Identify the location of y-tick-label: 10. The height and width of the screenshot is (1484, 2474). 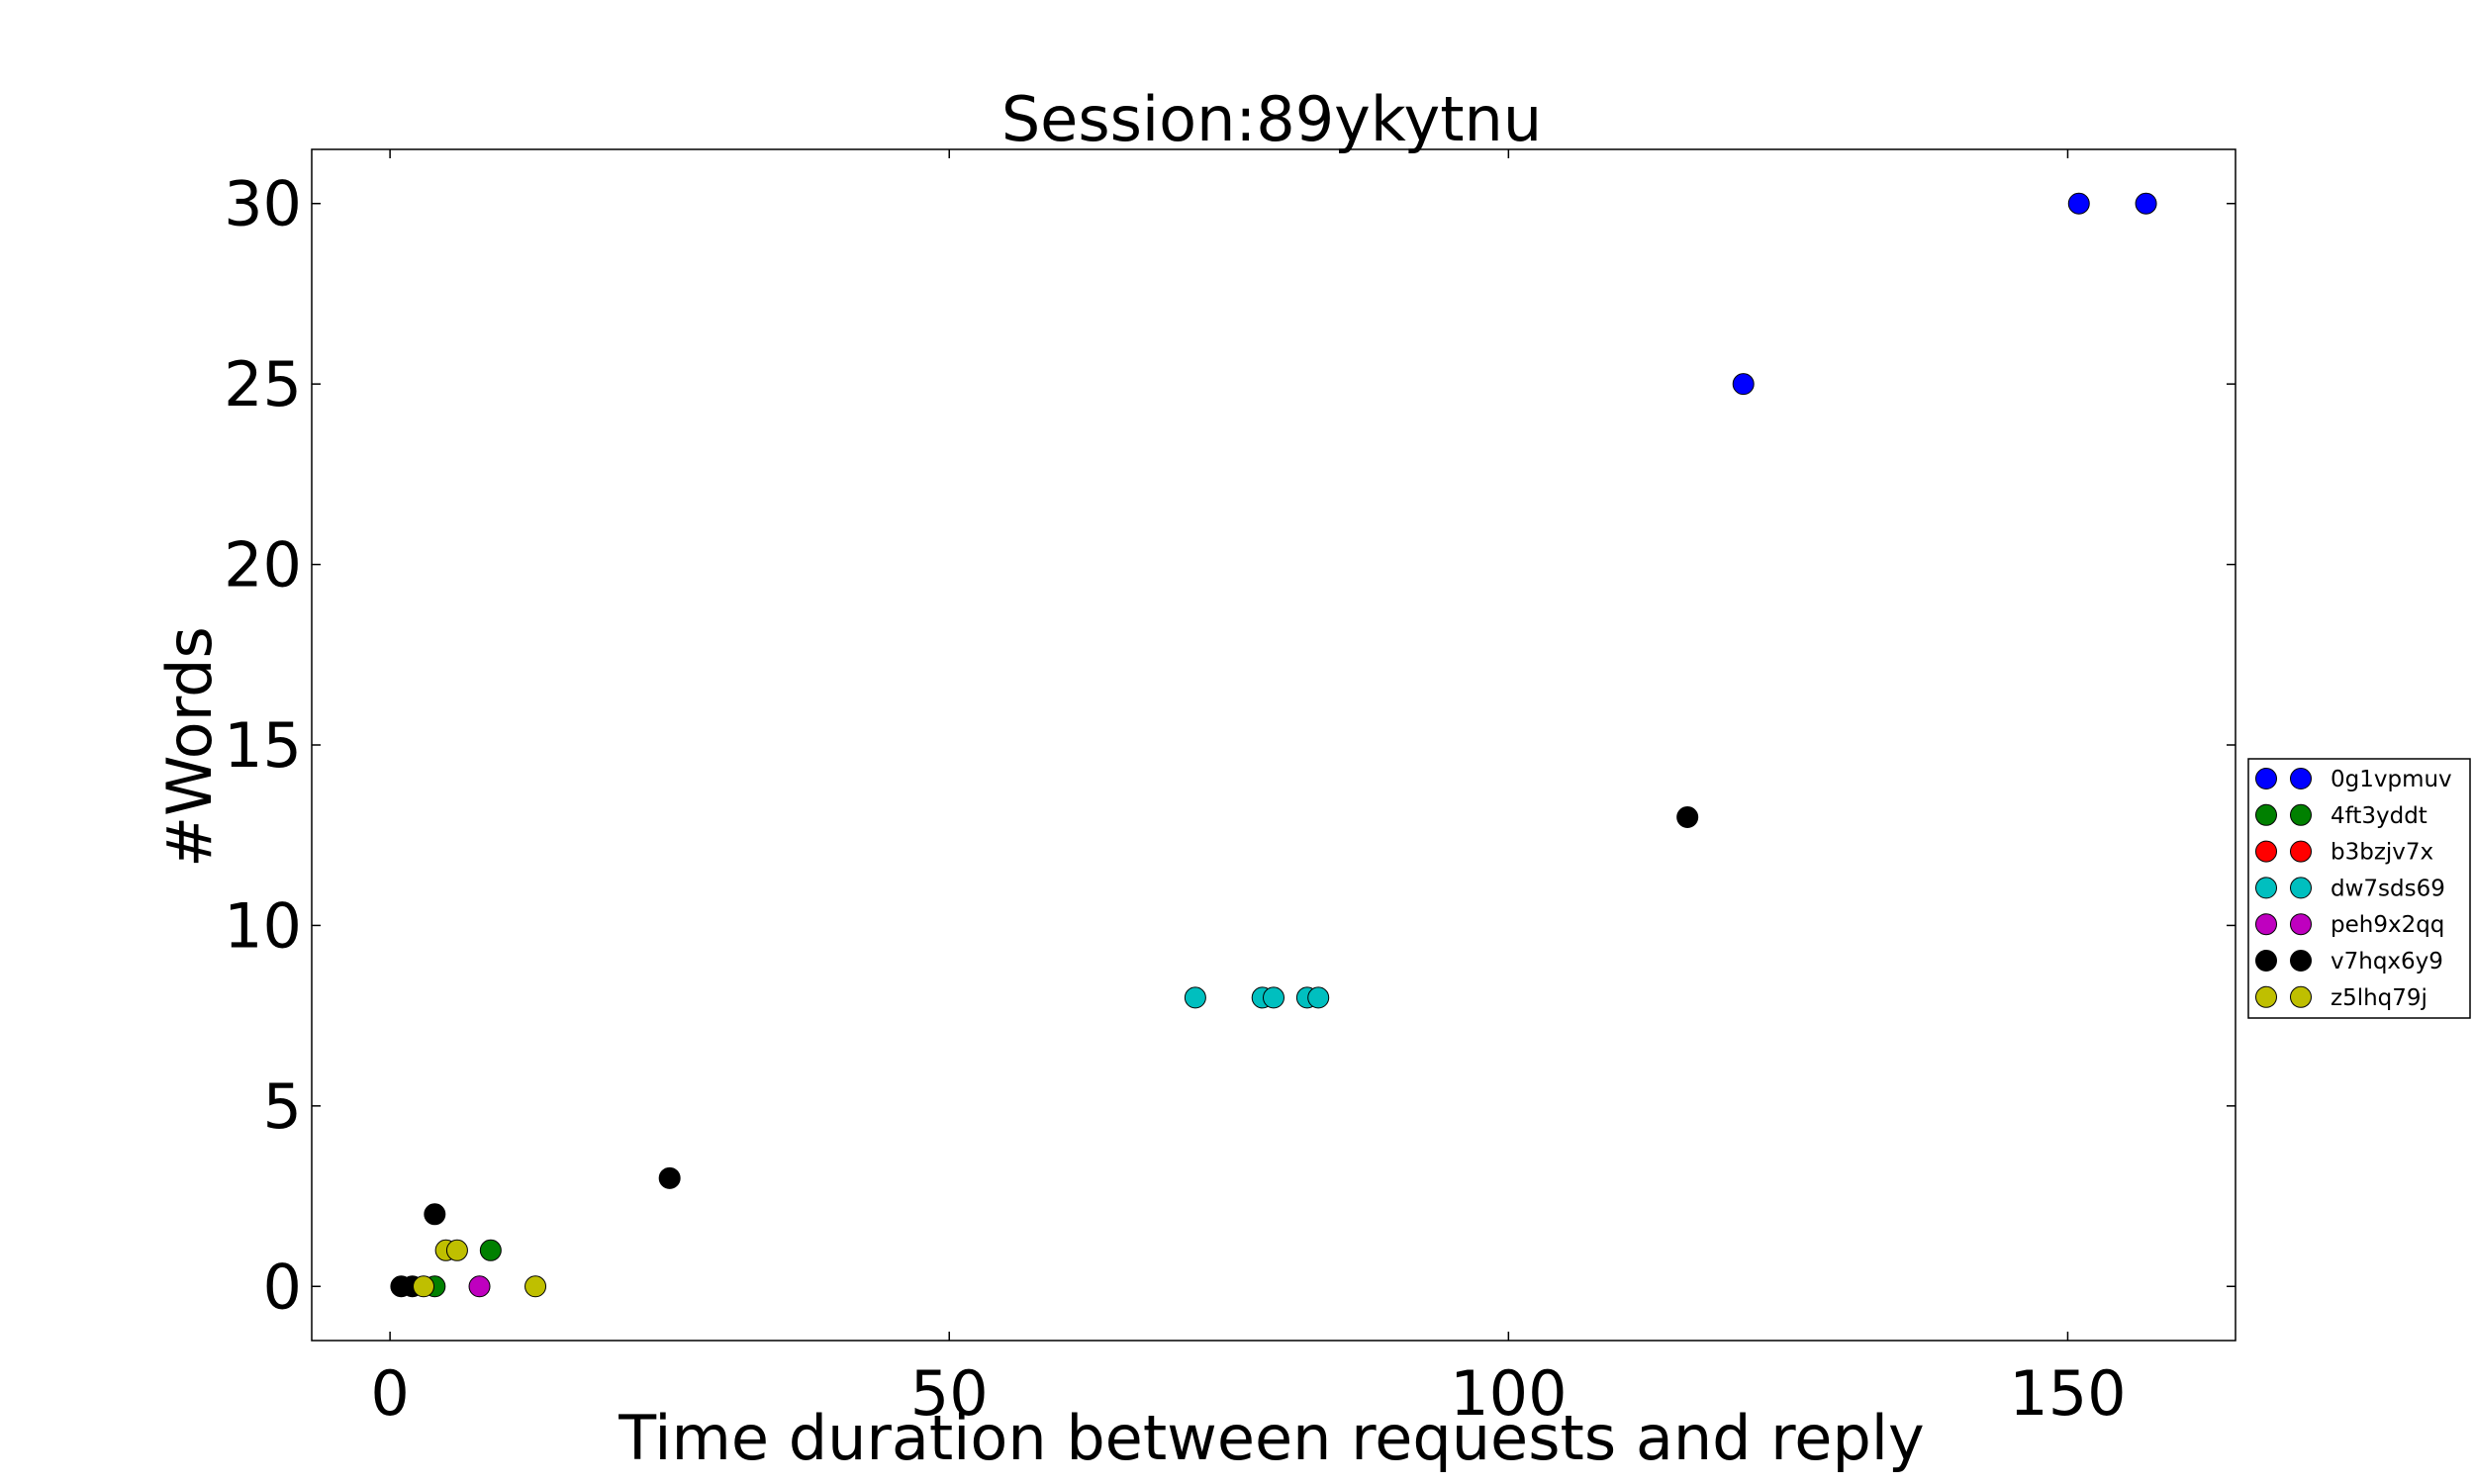
(263, 925).